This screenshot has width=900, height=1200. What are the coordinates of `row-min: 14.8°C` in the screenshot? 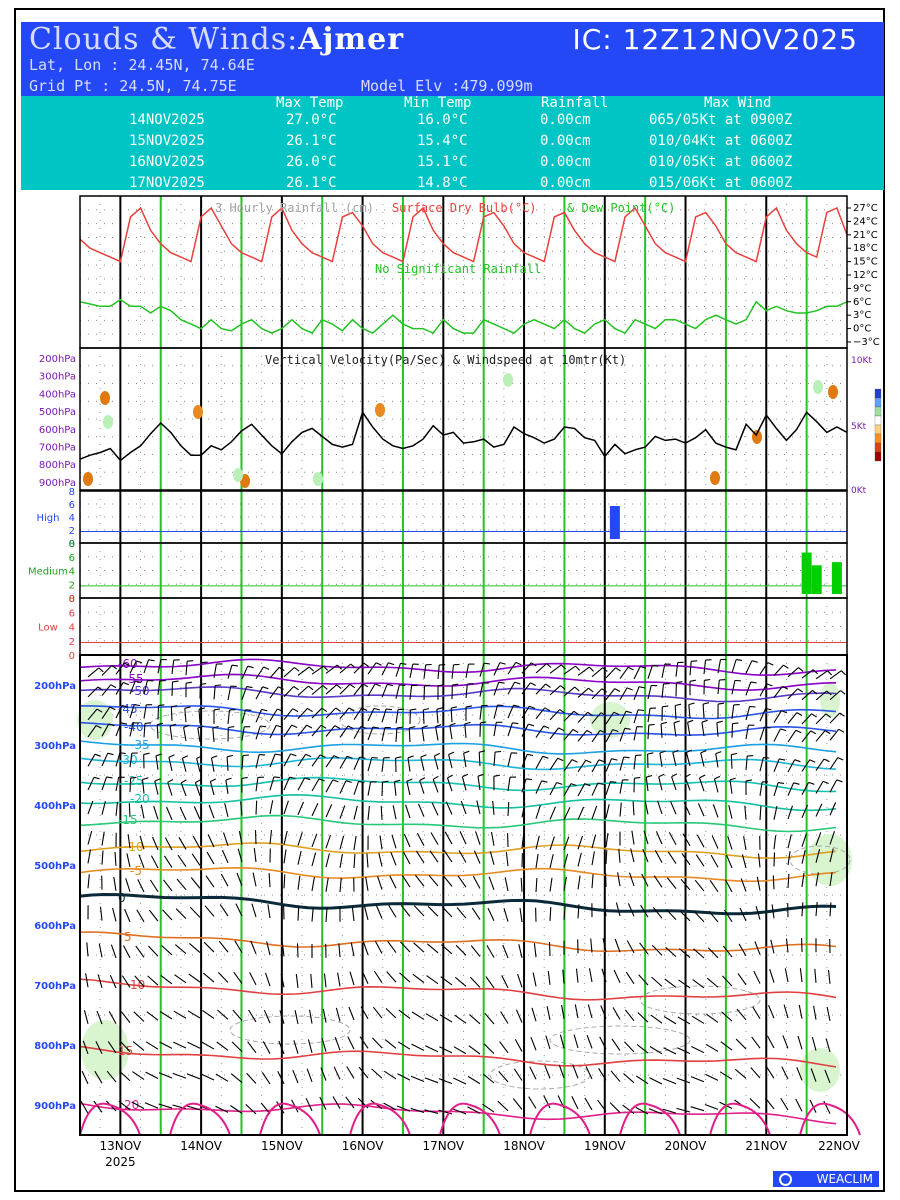 It's located at (442, 183).